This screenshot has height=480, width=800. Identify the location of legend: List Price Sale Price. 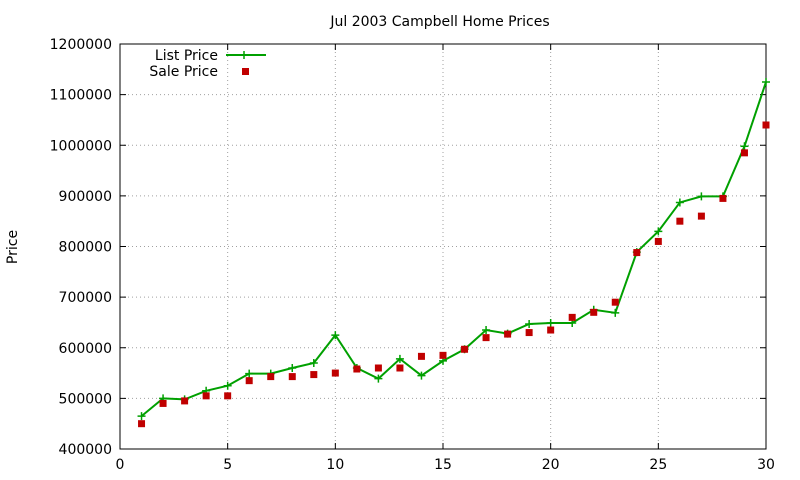
(207, 64).